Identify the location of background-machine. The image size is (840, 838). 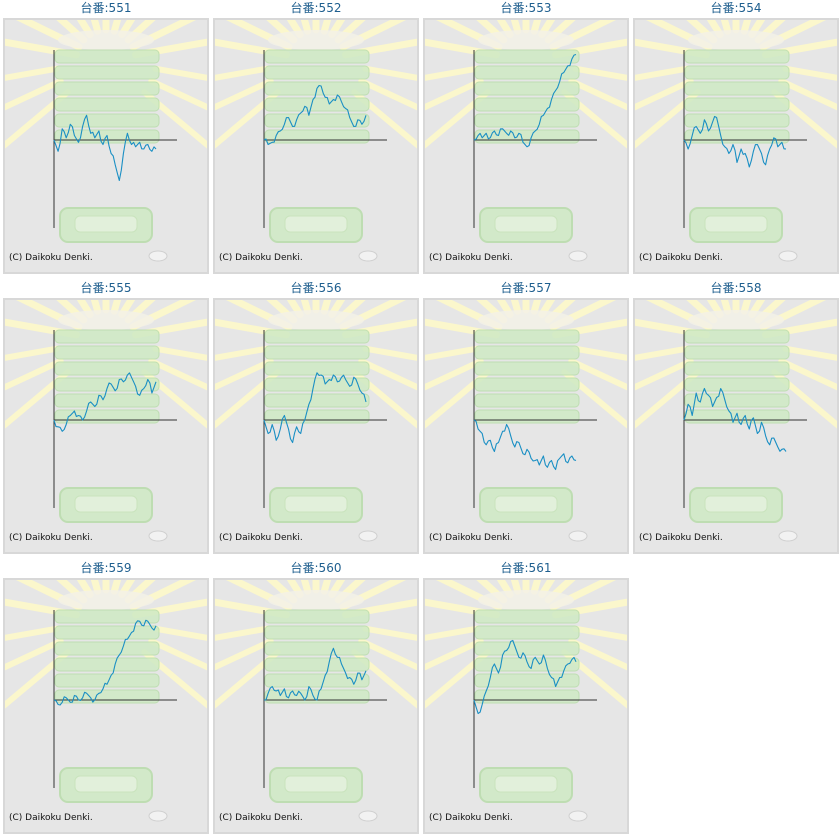
(321, 426).